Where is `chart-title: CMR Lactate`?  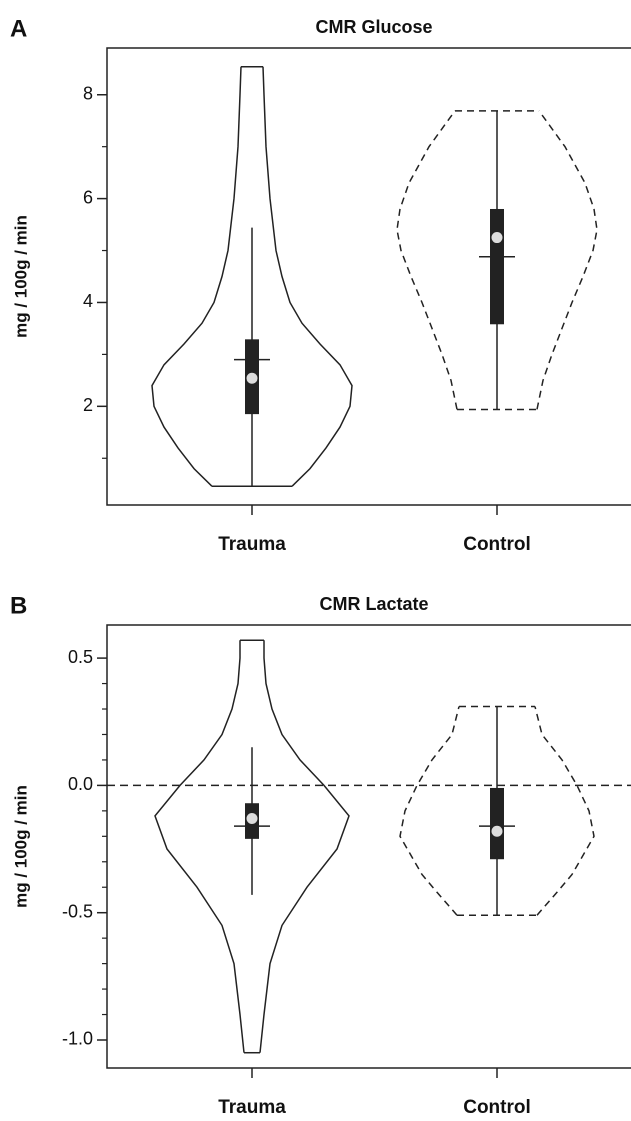
chart-title: CMR Lactate is located at coordinates (373, 604).